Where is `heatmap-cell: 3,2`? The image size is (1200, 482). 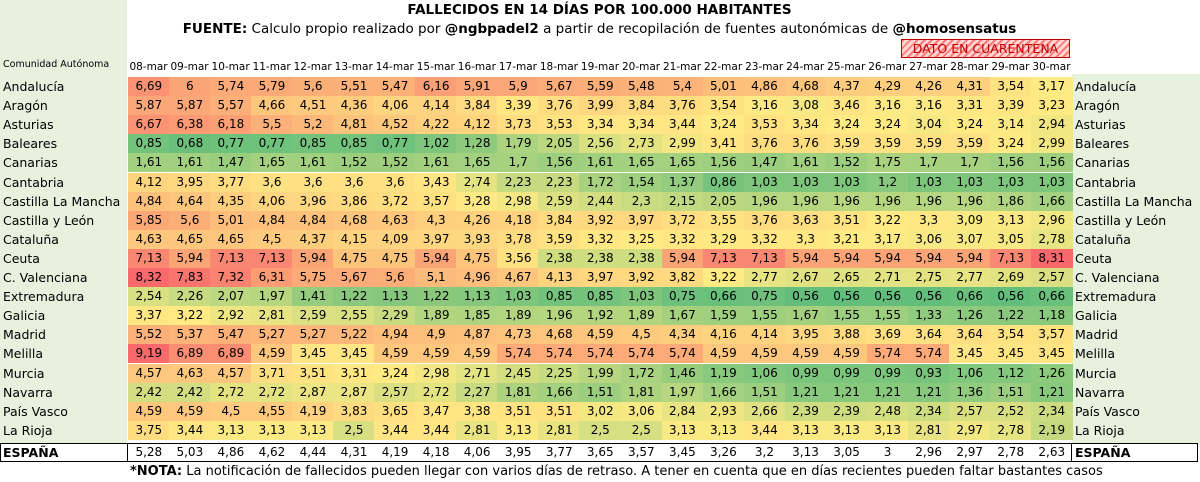
heatmap-cell: 3,2 is located at coordinates (764, 452).